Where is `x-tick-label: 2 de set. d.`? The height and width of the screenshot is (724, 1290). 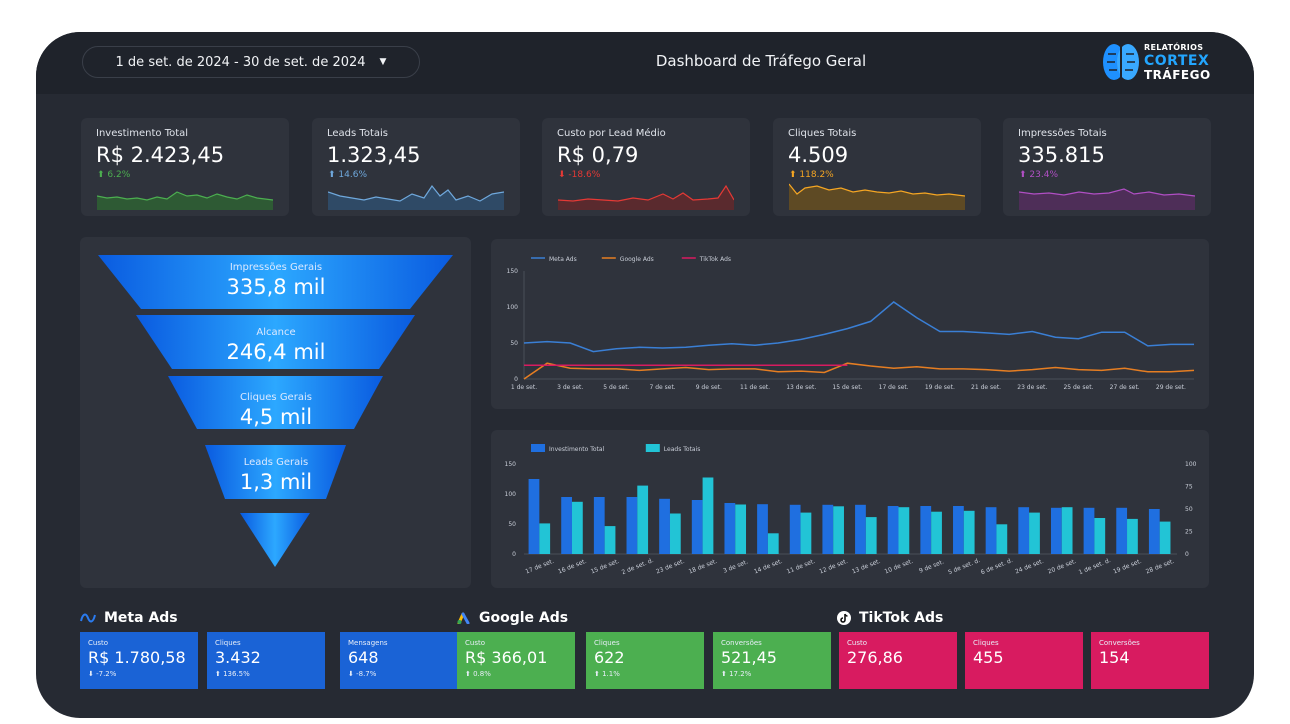
x-tick-label: 2 de set. d. is located at coordinates (638, 566).